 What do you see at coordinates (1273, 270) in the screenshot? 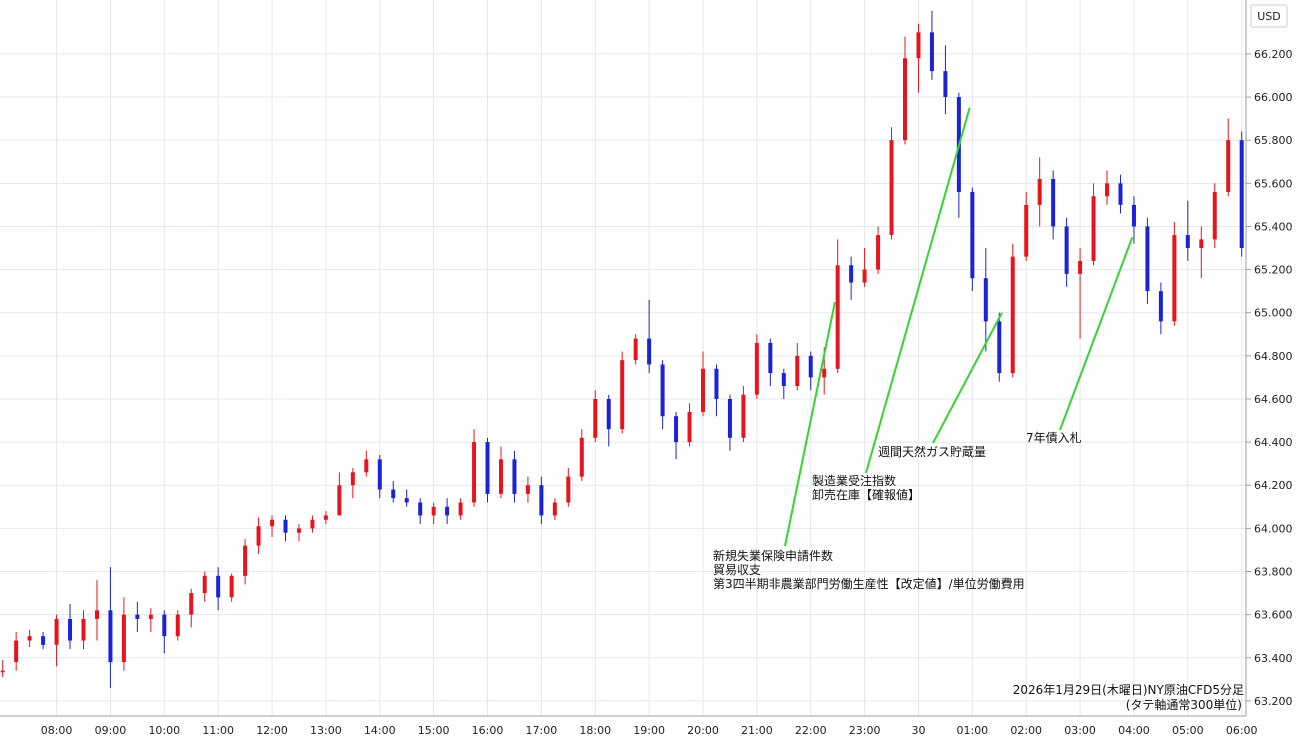
I see `y-tick-label: 65.200` at bounding box center [1273, 270].